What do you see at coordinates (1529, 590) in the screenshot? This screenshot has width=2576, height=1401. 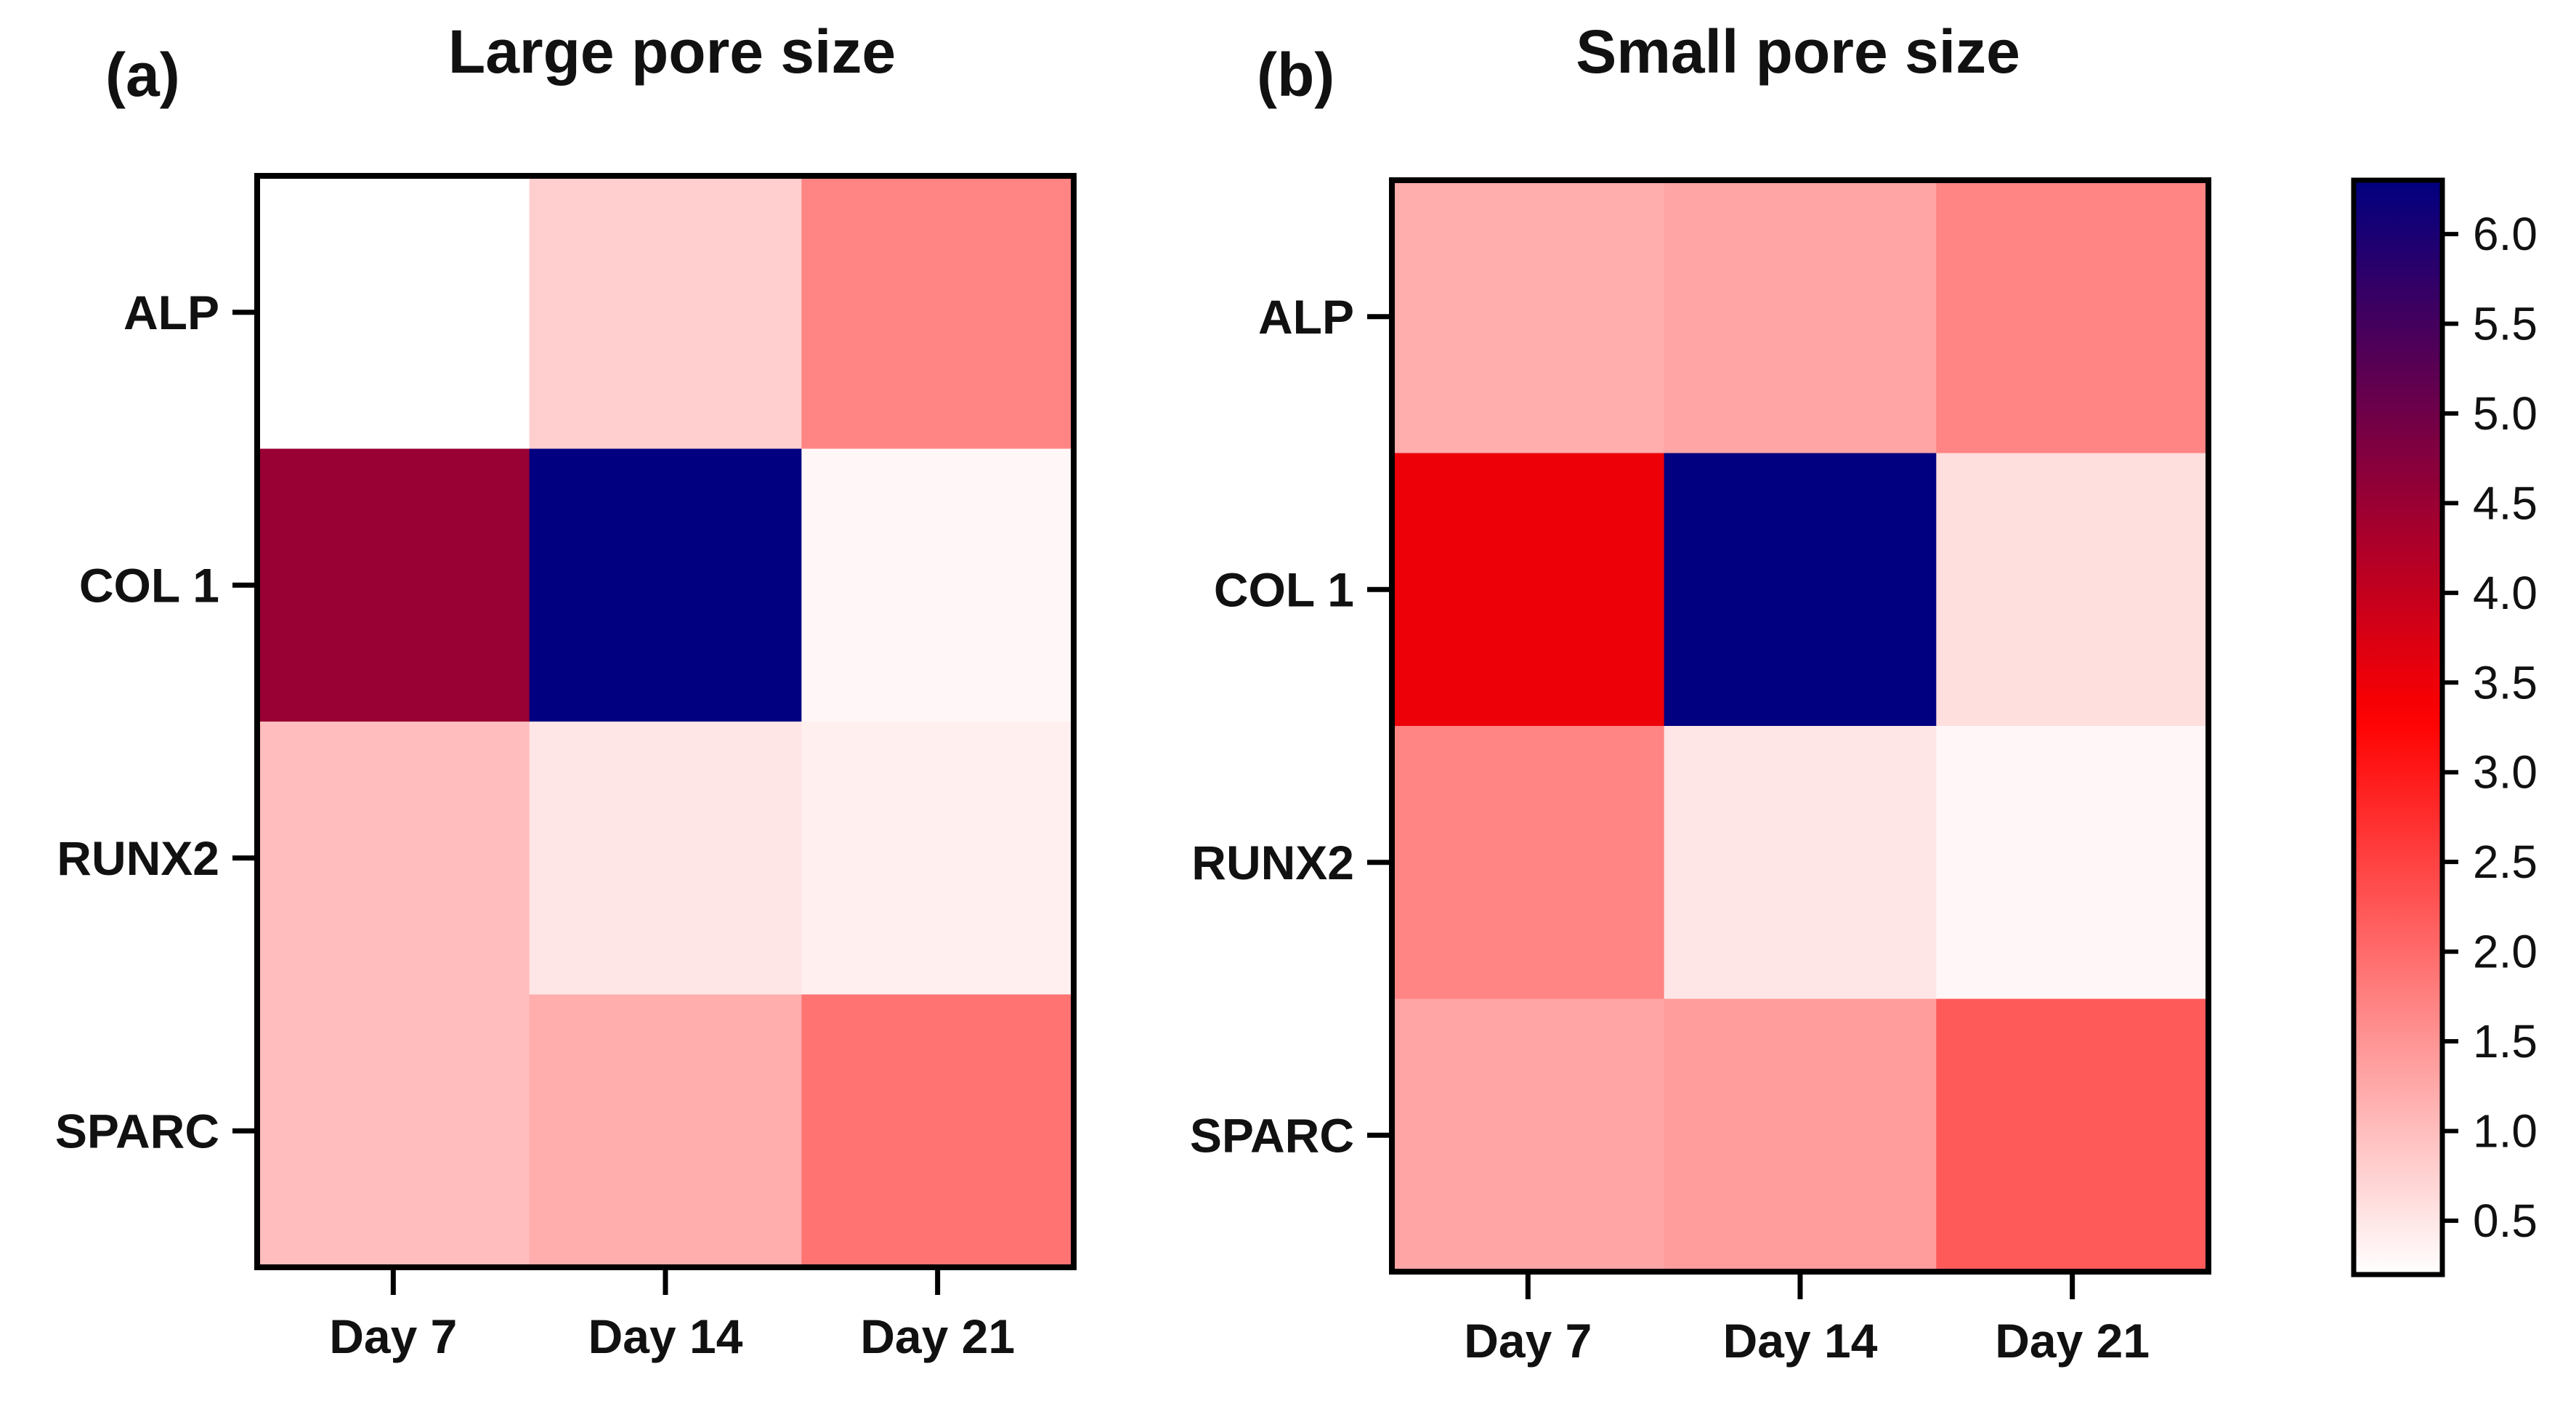 I see `heatmap-cell-b-r1-c0` at bounding box center [1529, 590].